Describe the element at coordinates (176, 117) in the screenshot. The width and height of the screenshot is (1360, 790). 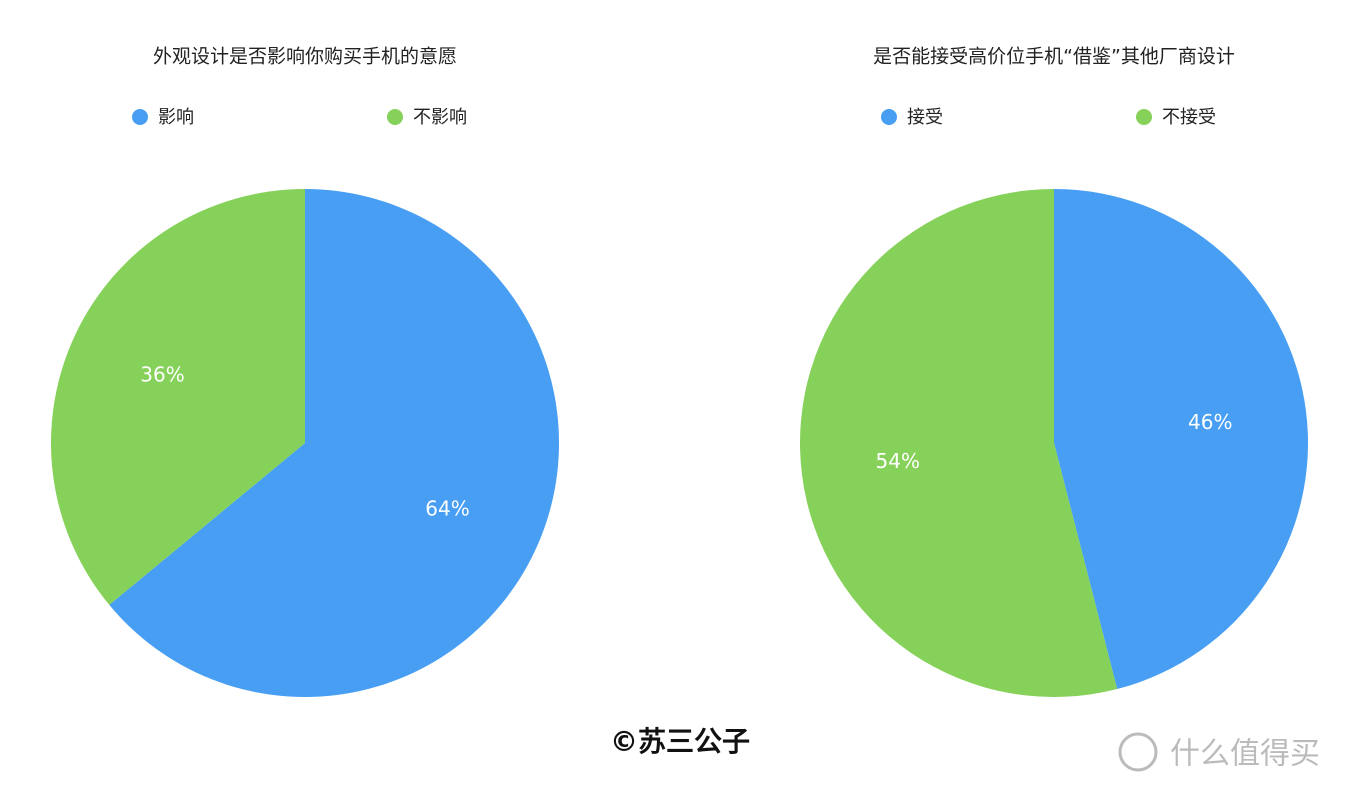
I see `legend-label: 影响` at that location.